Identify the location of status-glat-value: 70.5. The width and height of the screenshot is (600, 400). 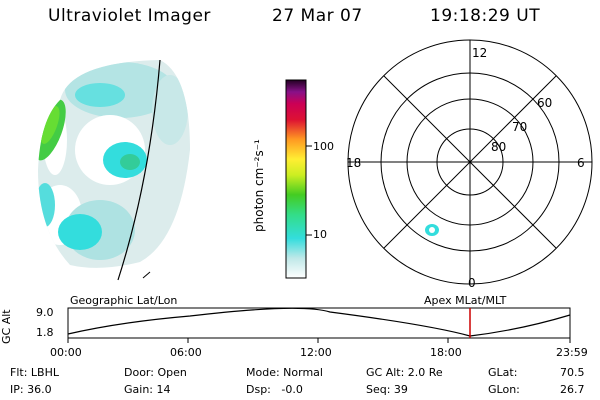
(572, 372).